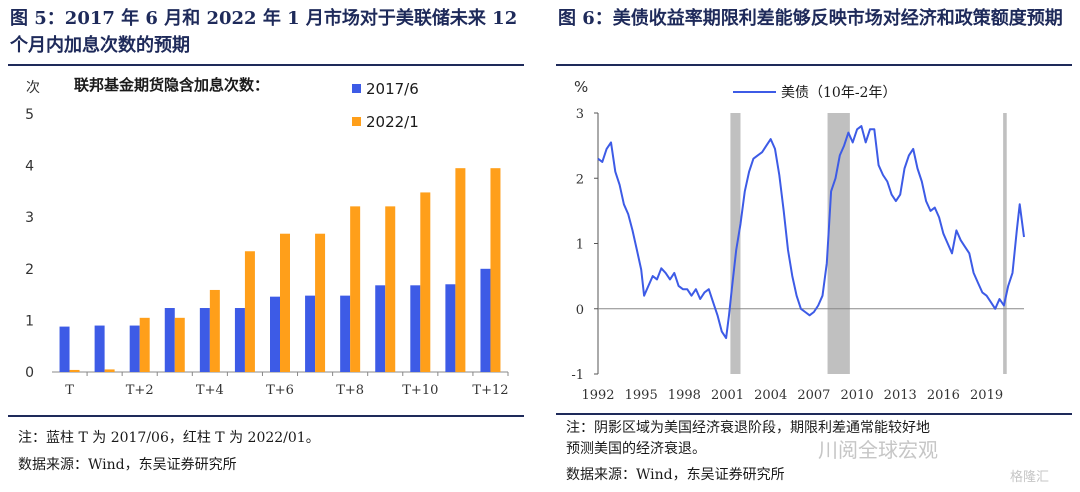 The height and width of the screenshot is (492, 1080). I want to click on x-tick-label-T+12: T+12, so click(490, 390).